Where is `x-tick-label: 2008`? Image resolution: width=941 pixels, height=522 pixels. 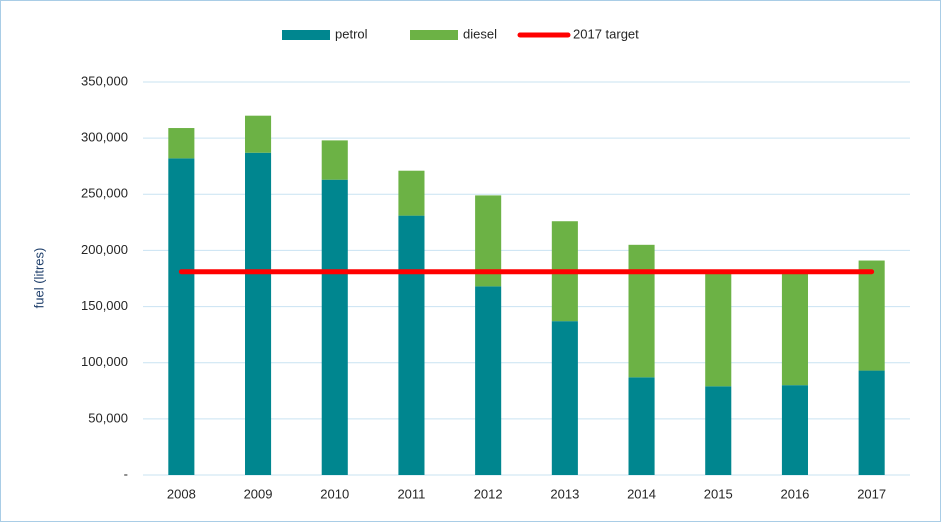 x-tick-label: 2008 is located at coordinates (181, 493).